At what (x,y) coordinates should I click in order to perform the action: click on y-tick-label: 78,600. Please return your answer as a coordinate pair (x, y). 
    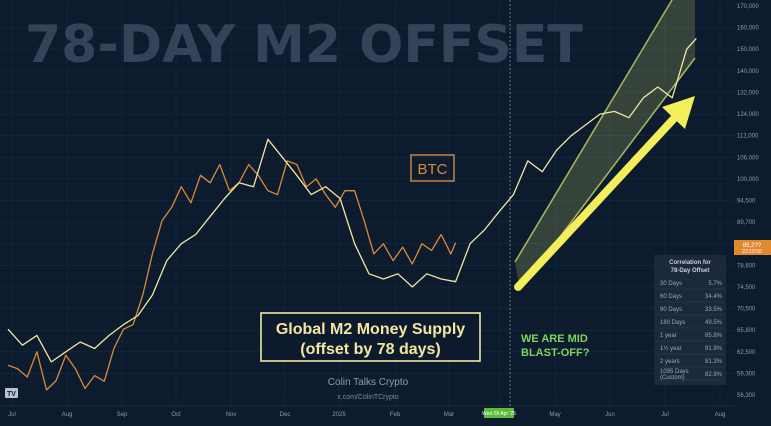
    Looking at the image, I should click on (746, 266).